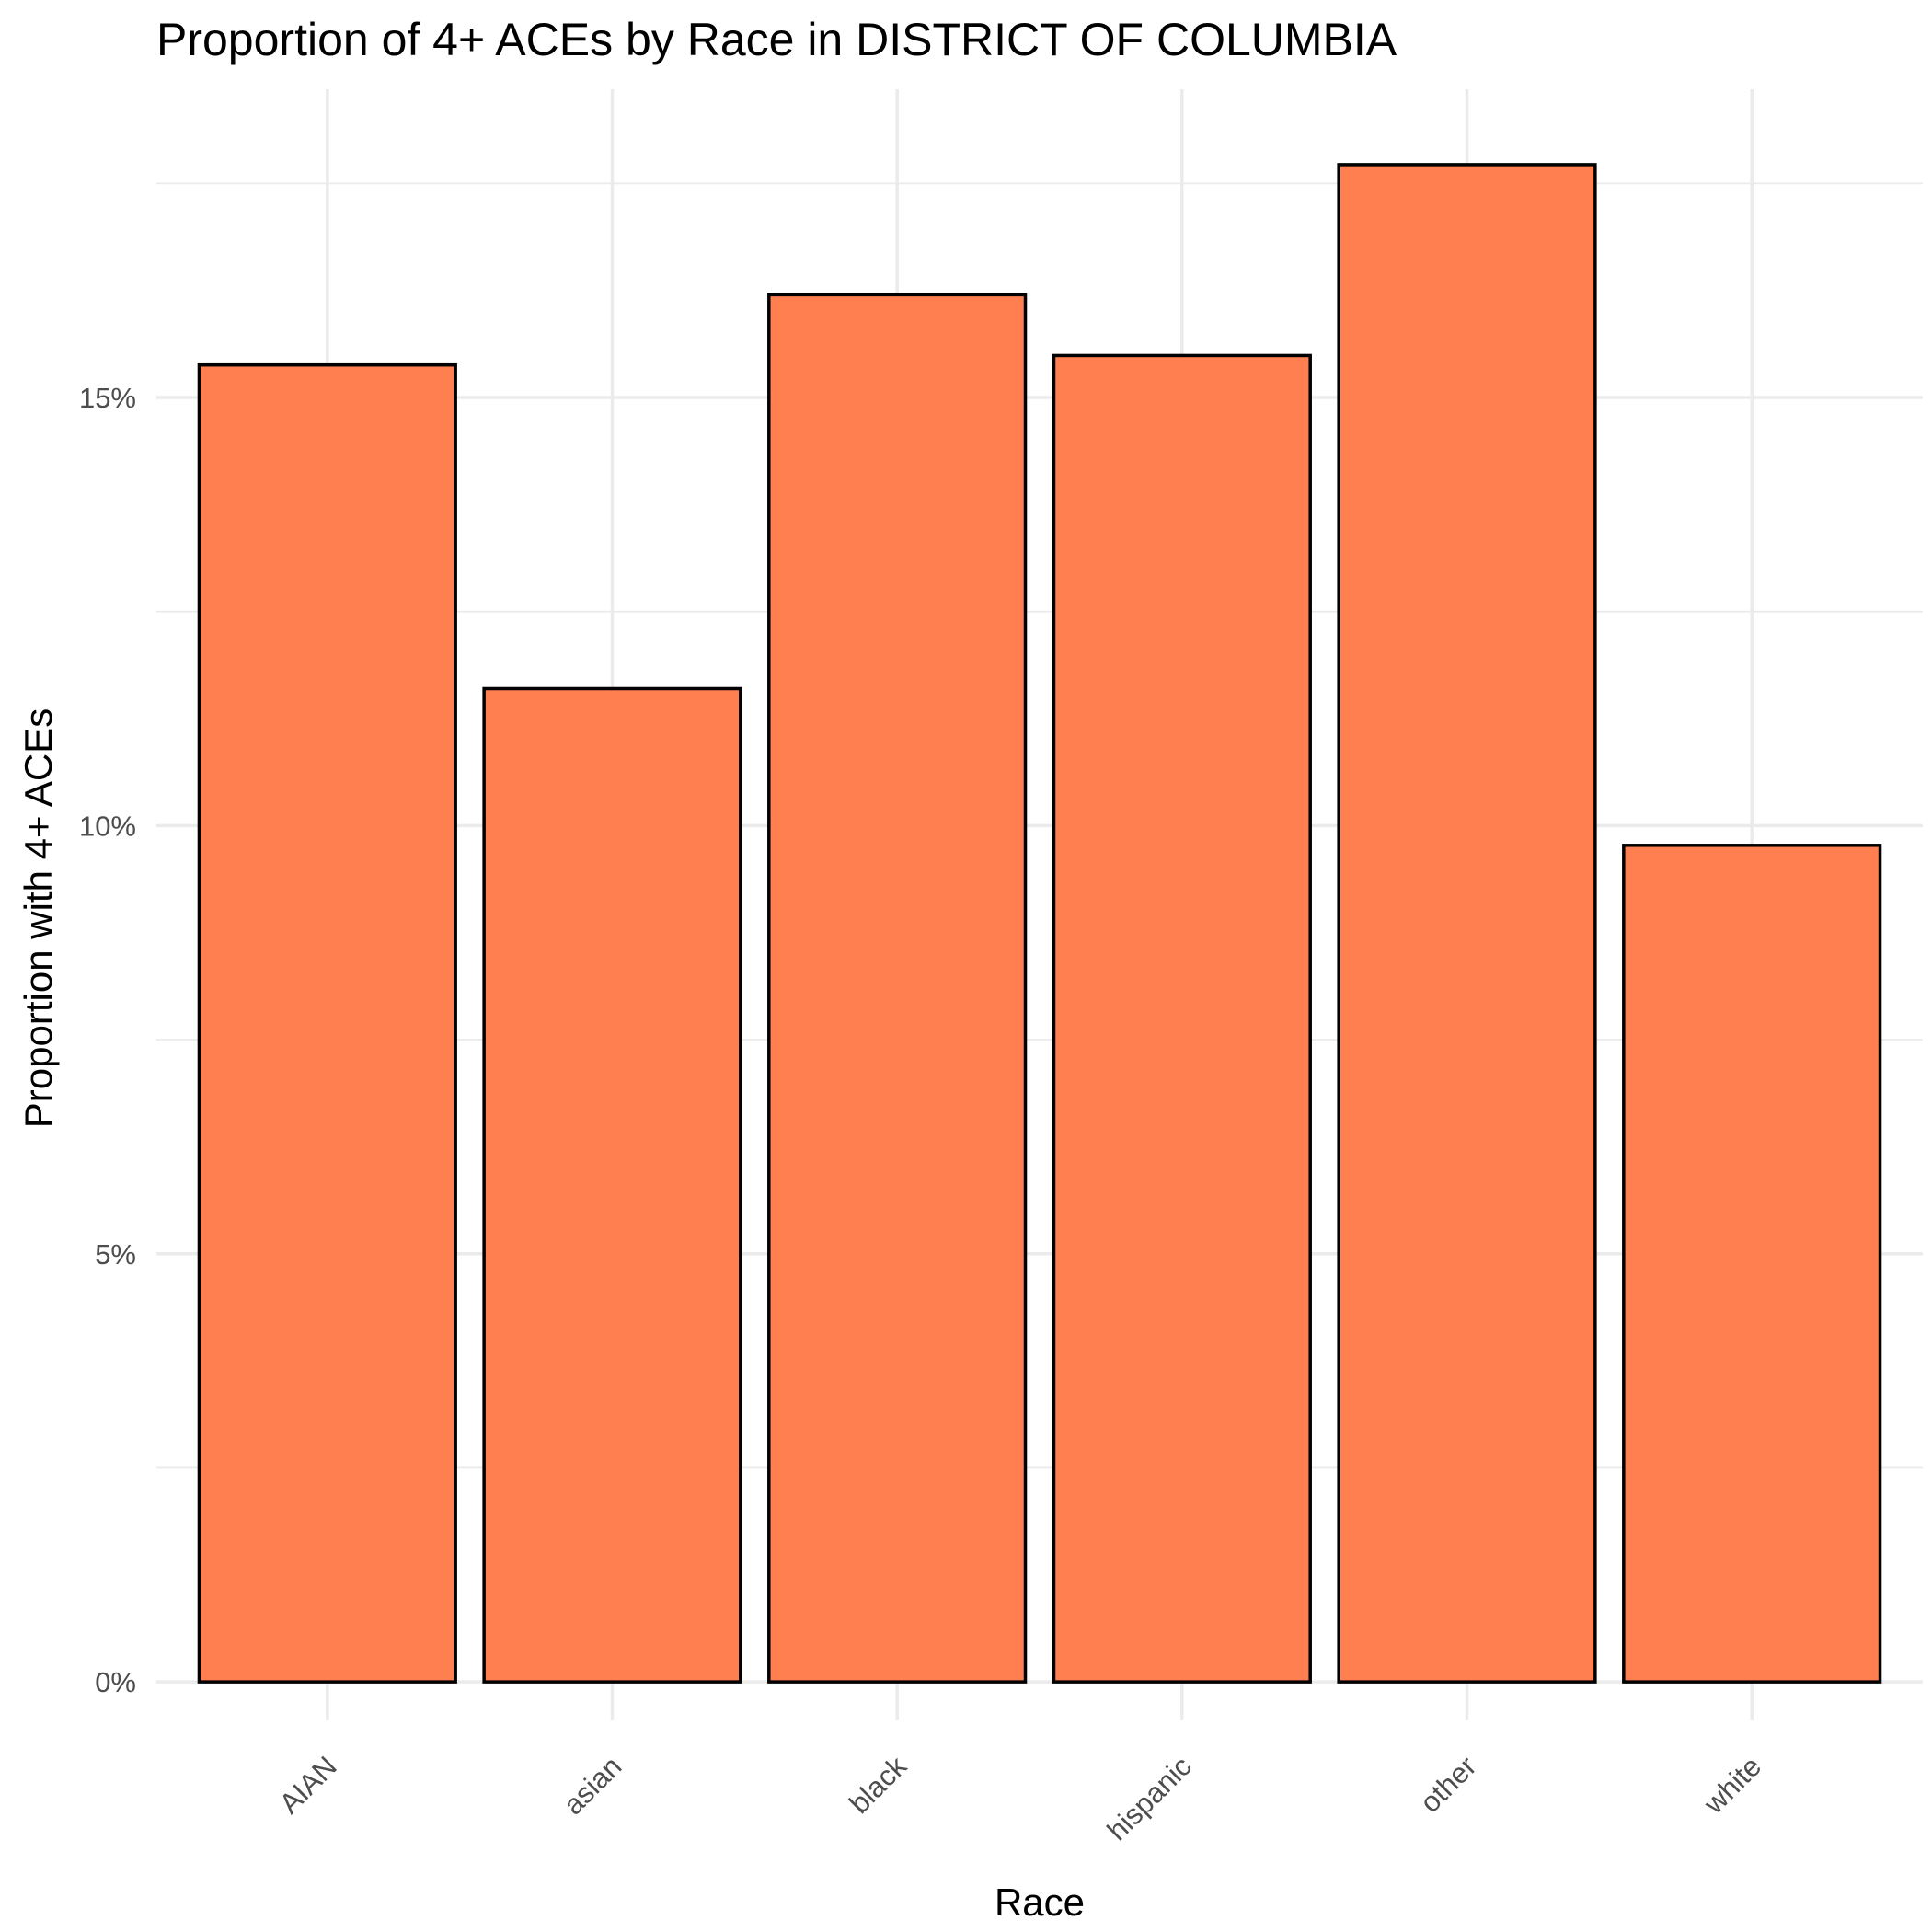 This screenshot has height=1932, width=1932. Describe the element at coordinates (1149, 1798) in the screenshot. I see `x-tick-label: hispanic` at that location.